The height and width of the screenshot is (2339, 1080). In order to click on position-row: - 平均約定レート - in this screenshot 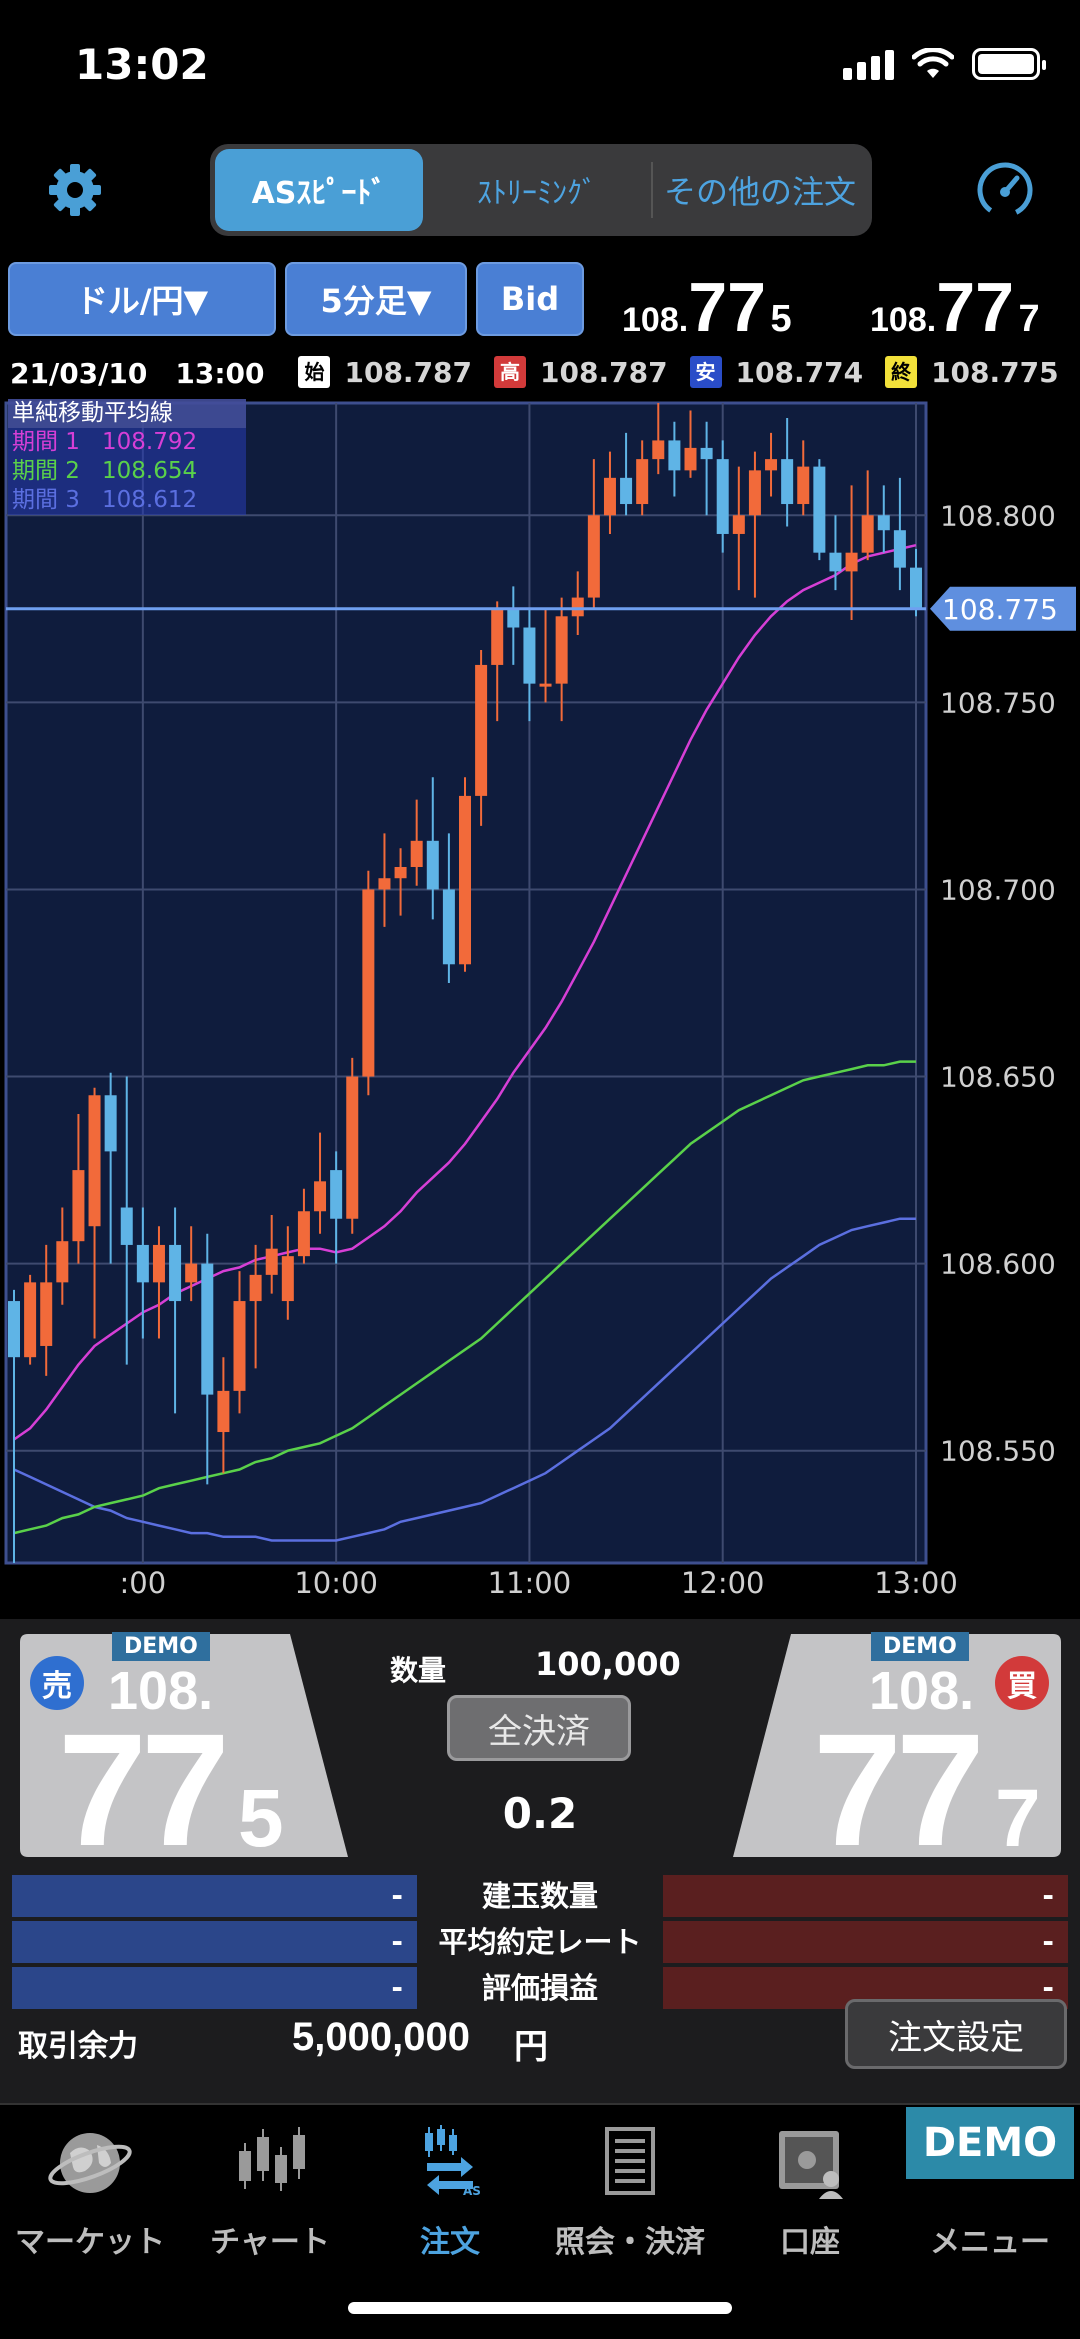, I will do `click(540, 1942)`.